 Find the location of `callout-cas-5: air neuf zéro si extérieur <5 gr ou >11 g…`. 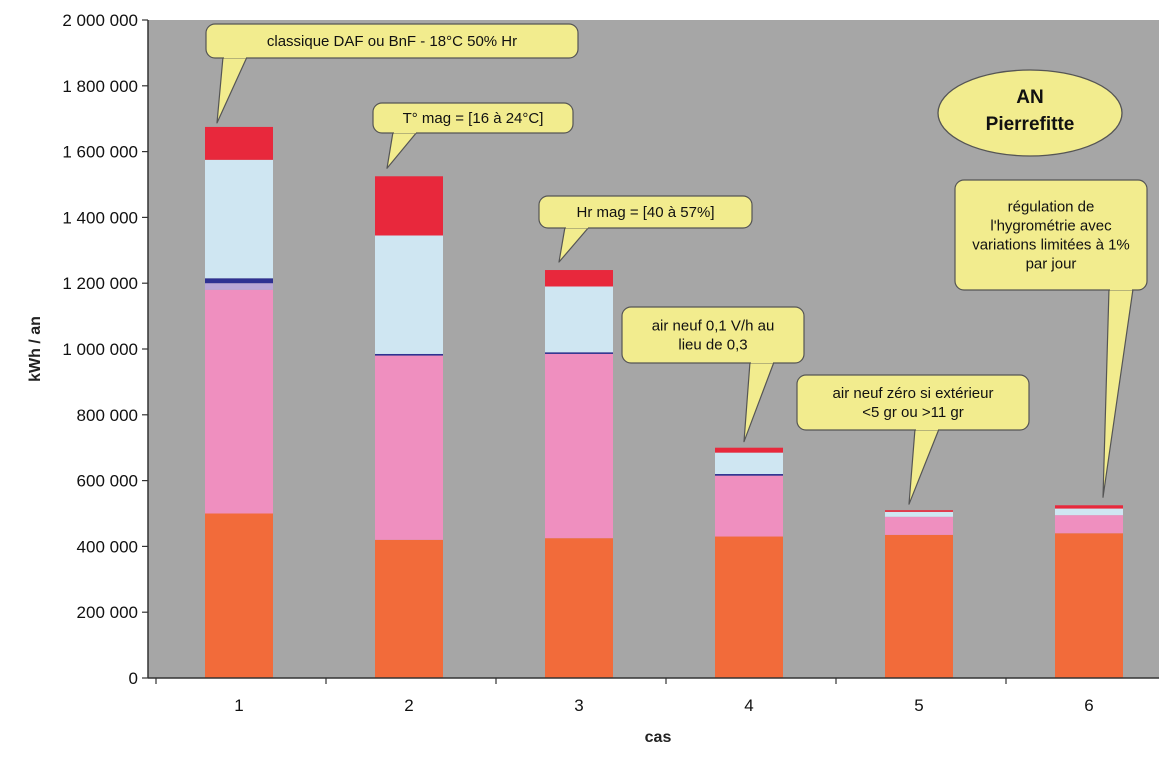

callout-cas-5: air neuf zéro si extérieur <5 gr ou >11 g… is located at coordinates (913, 439).